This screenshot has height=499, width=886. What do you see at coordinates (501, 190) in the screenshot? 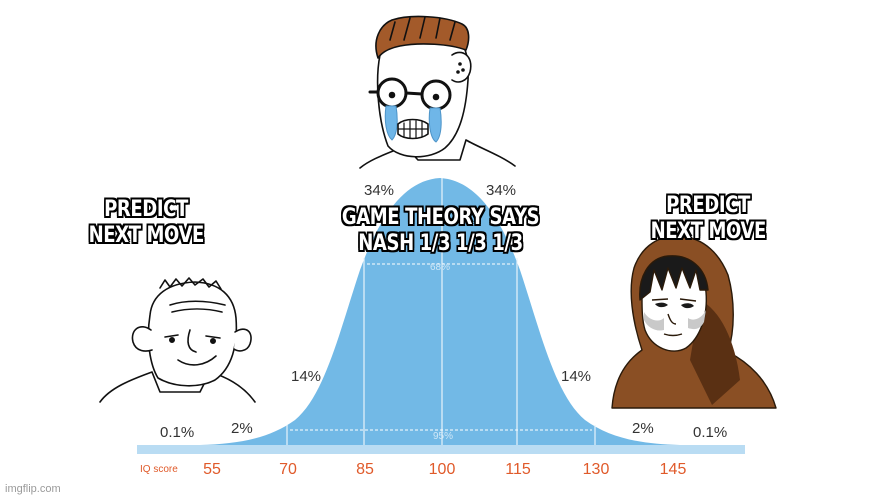
I see `pct-right-34: 34%` at bounding box center [501, 190].